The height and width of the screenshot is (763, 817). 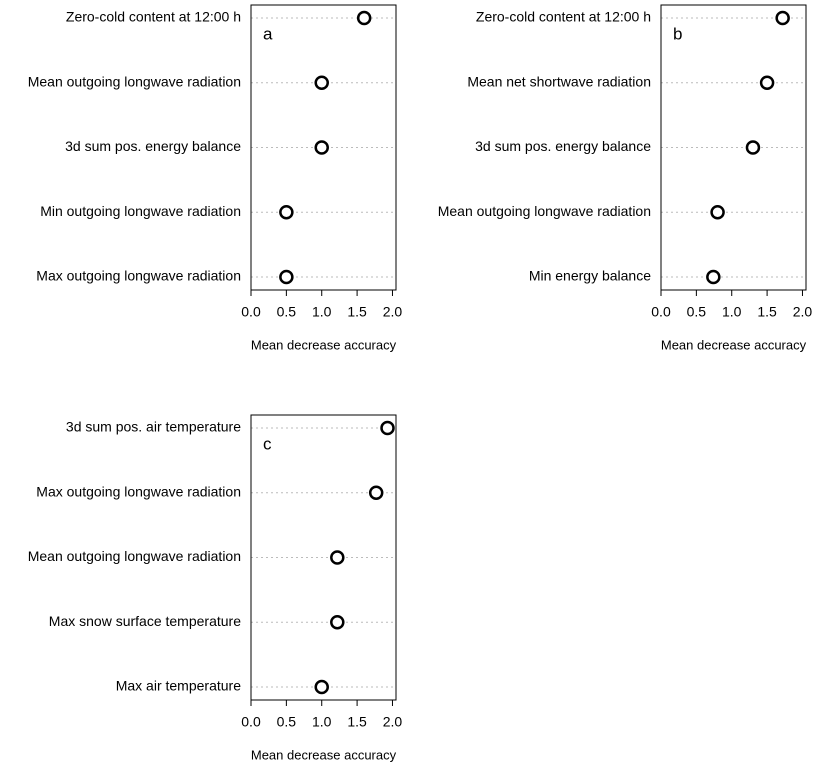 I want to click on category-label: 3d sum pos. air temperature, so click(x=153, y=427).